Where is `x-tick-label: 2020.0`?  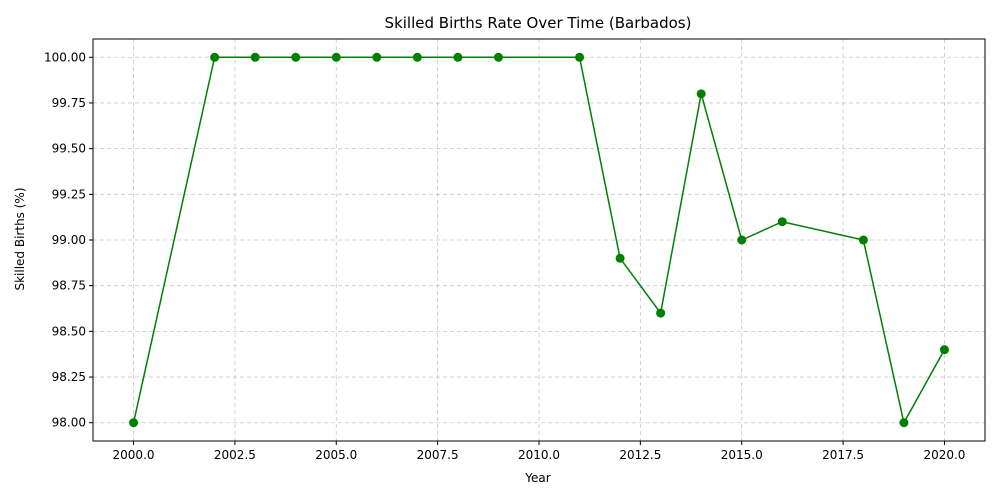 x-tick-label: 2020.0 is located at coordinates (944, 455).